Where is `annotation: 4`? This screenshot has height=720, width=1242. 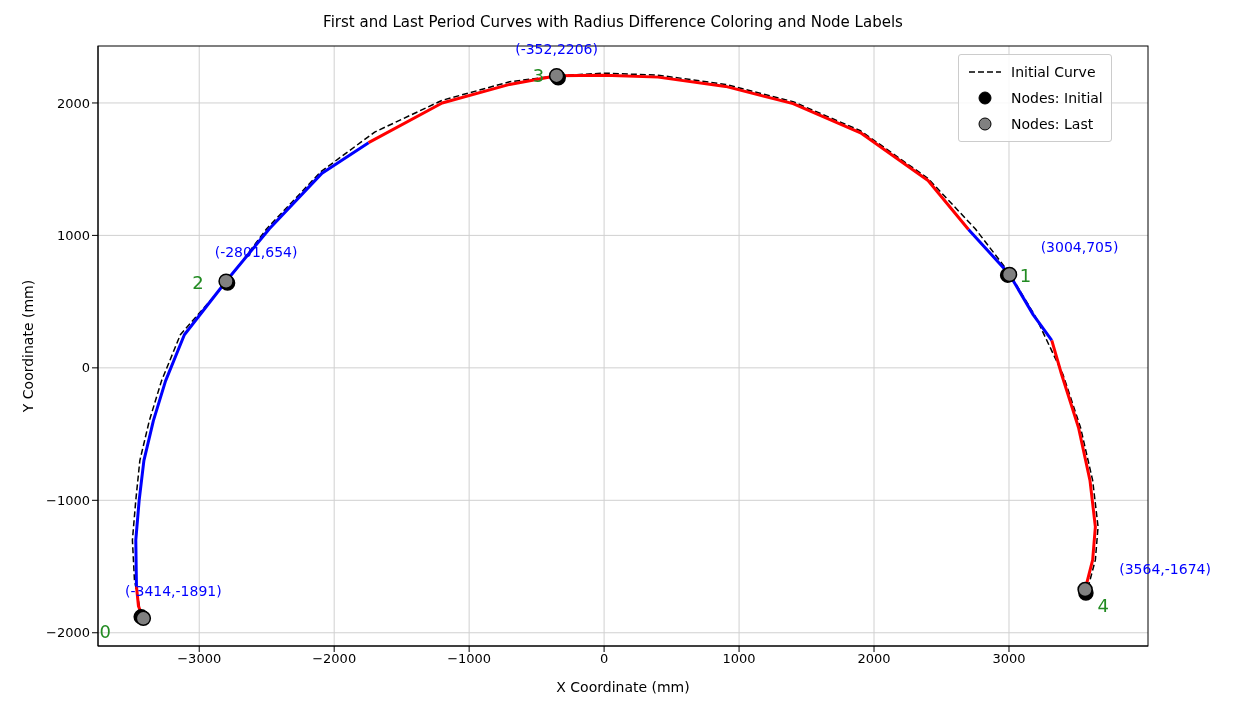 annotation: 4 is located at coordinates (1103, 605).